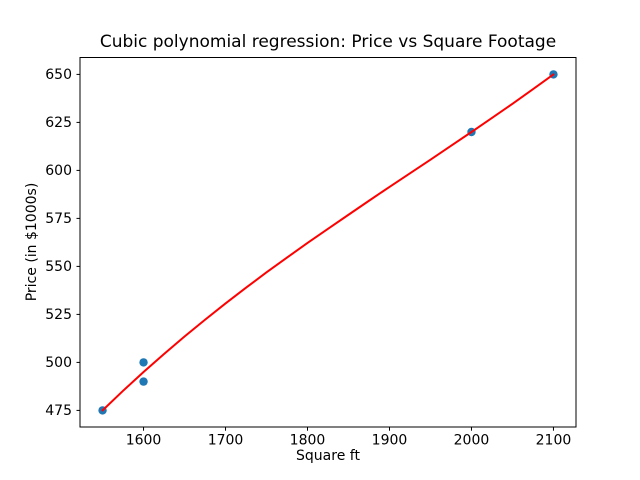  Describe the element at coordinates (308, 441) in the screenshot. I see `x-tick-label: 1800` at that location.